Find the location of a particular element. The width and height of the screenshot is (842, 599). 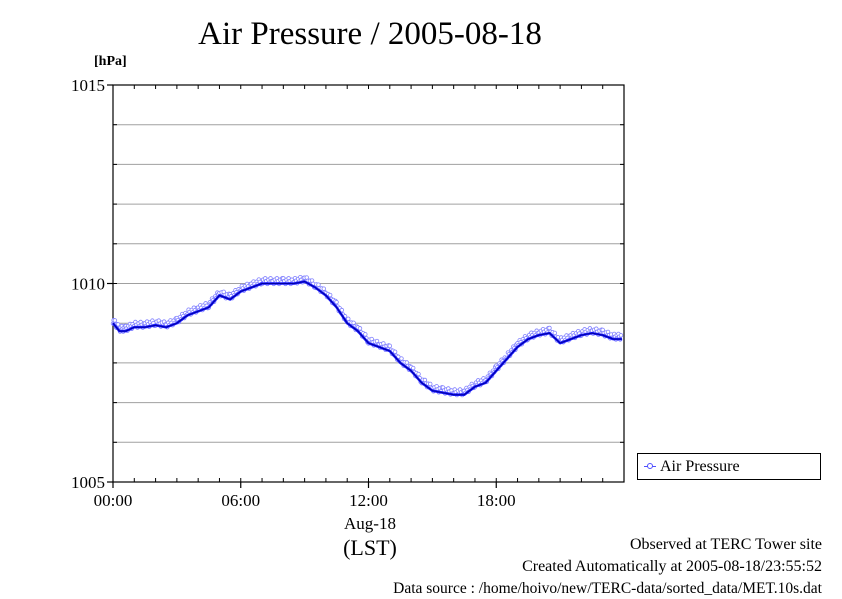

y-tick-label: 1010 is located at coordinates (88, 284).